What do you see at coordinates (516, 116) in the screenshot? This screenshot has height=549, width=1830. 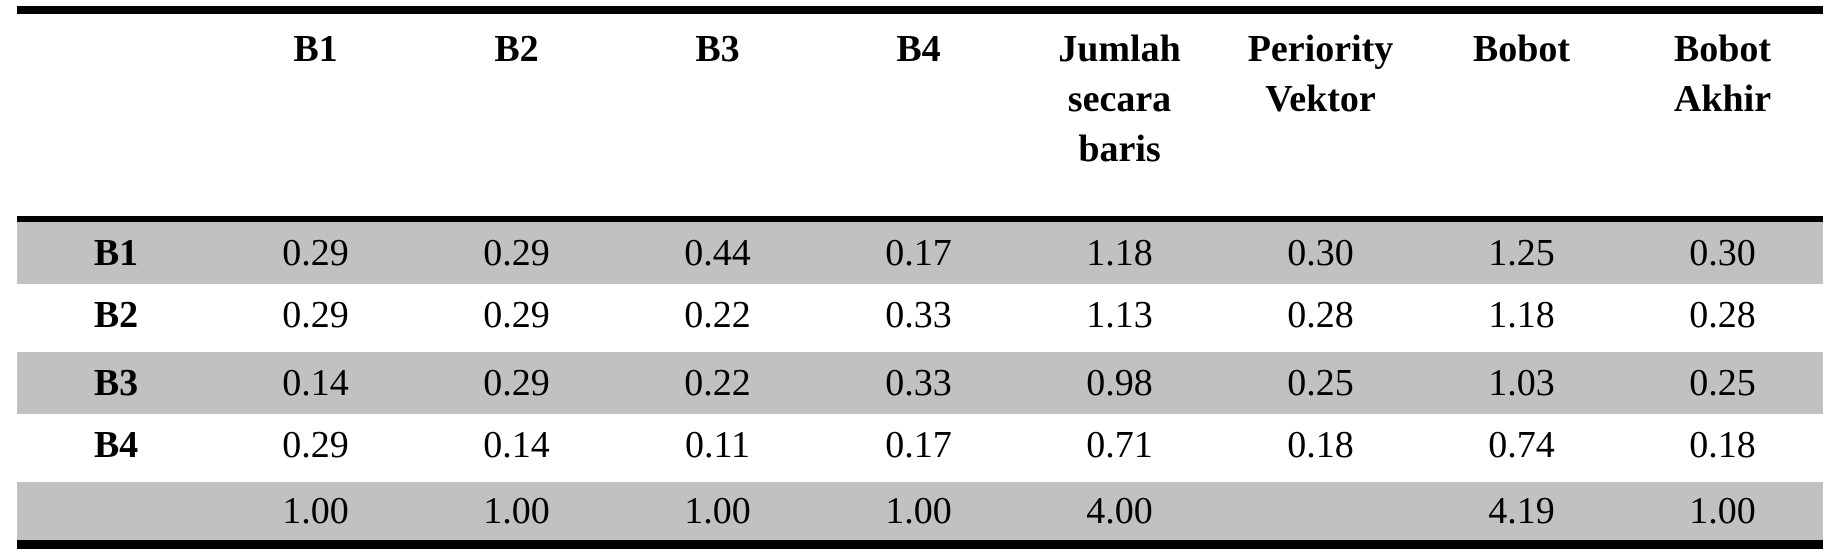 I see `column-header: B2` at bounding box center [516, 116].